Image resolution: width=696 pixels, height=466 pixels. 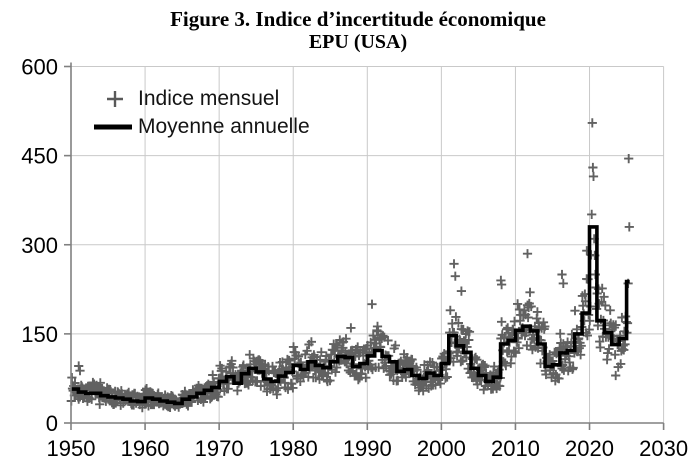 What do you see at coordinates (358, 42) in the screenshot?
I see `chart-subtitle: EPU (USA)` at bounding box center [358, 42].